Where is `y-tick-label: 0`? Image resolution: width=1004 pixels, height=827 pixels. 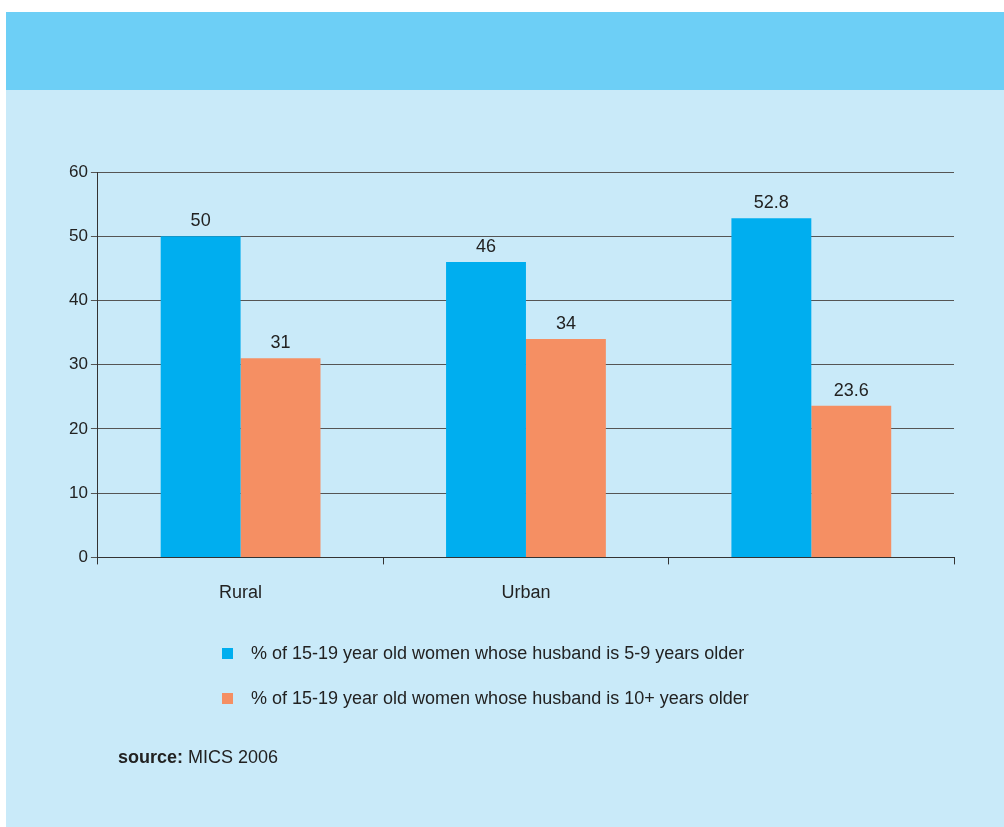
y-tick-label: 0 is located at coordinates (83, 557).